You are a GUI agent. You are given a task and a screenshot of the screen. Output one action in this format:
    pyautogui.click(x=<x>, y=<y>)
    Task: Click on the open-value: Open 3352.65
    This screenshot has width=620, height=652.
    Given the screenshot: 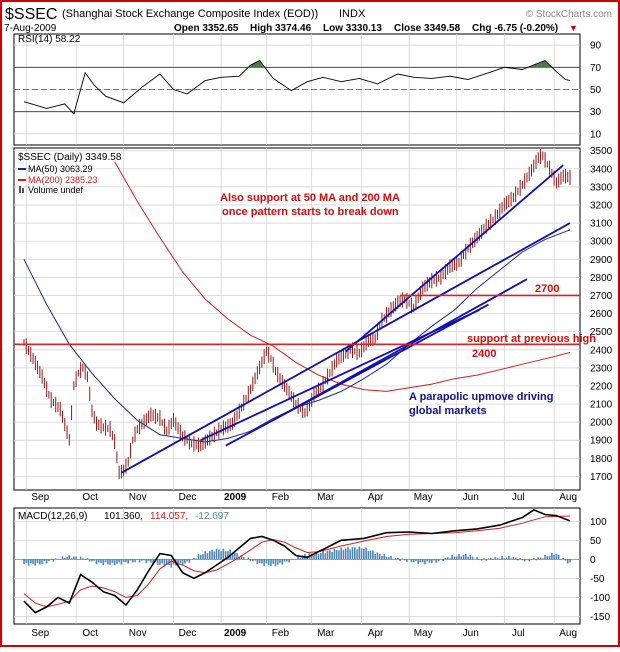 What is the action you would take?
    pyautogui.click(x=206, y=28)
    